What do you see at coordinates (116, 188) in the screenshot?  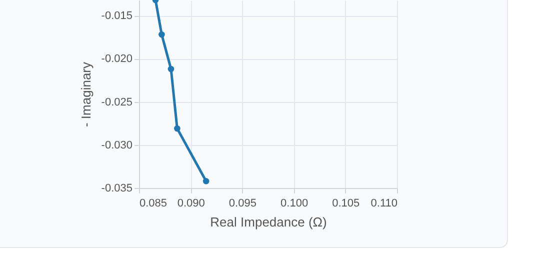 I see `y-tick-label: -0.035` at bounding box center [116, 188].